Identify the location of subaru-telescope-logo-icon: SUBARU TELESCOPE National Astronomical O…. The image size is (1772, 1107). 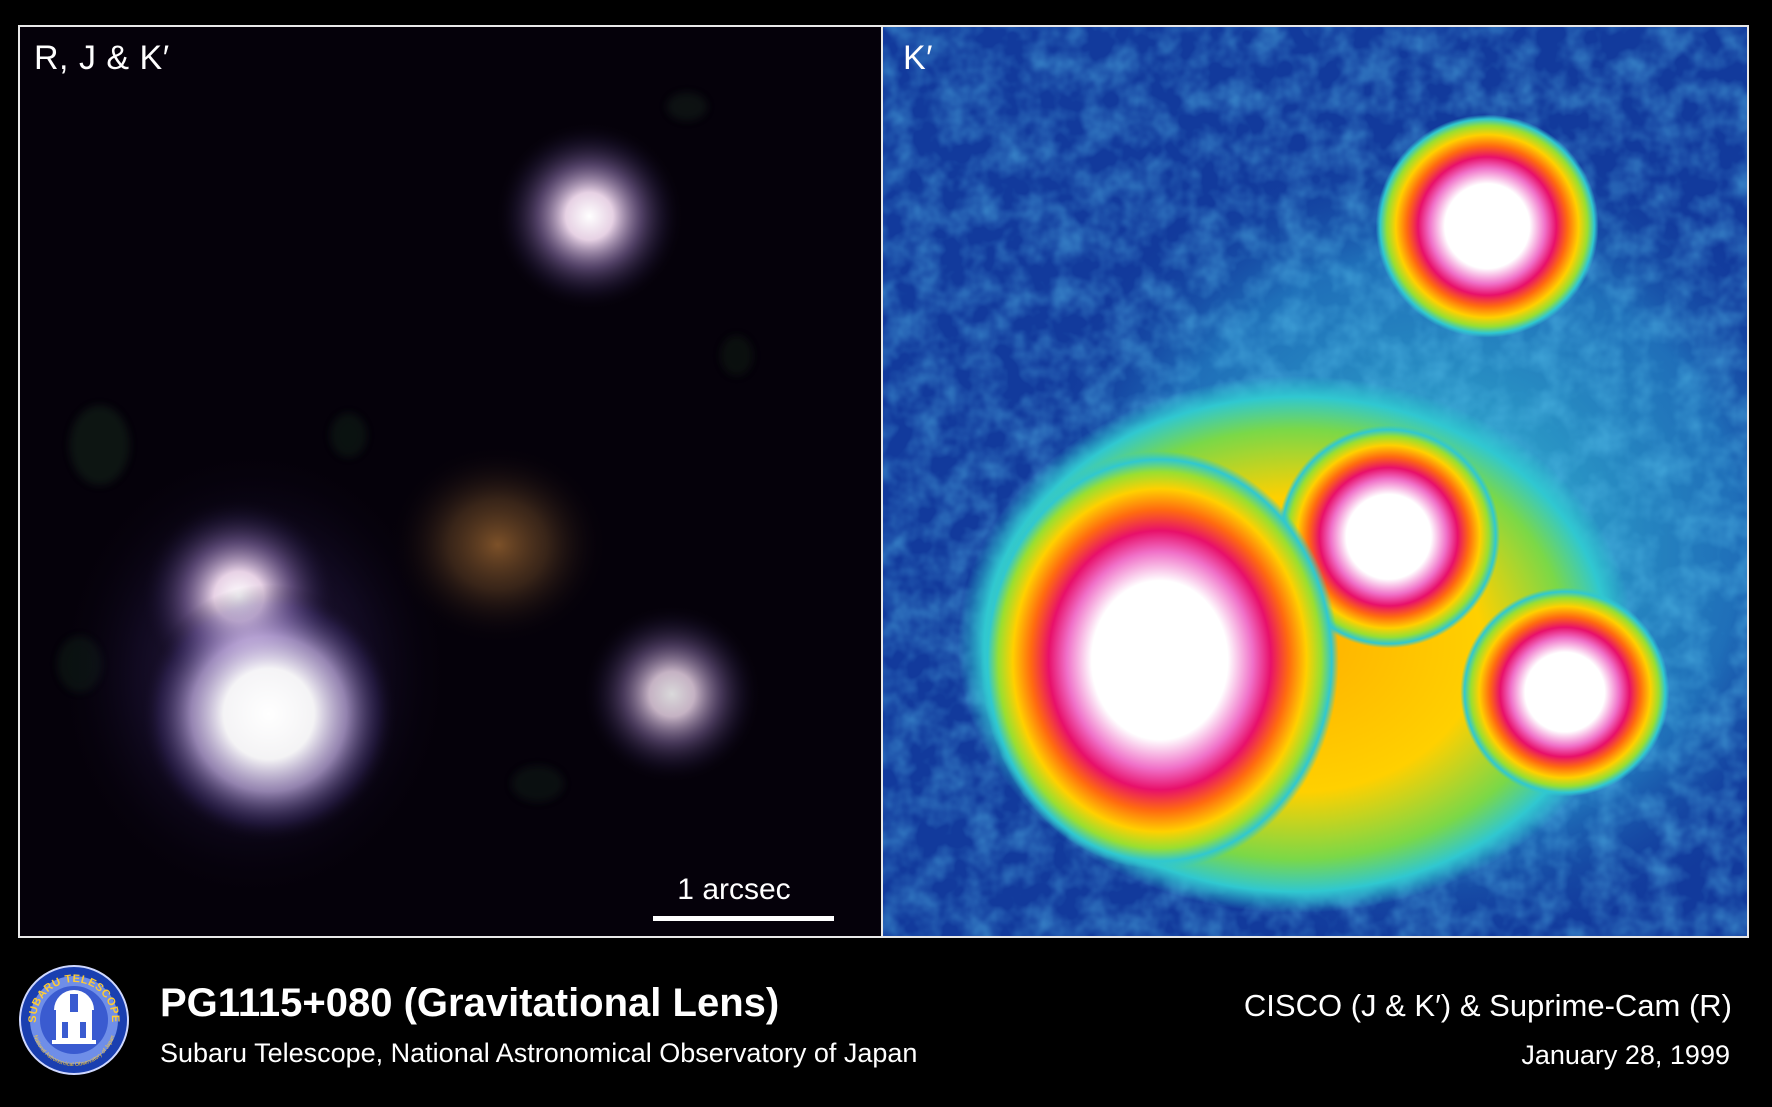
(74, 1020).